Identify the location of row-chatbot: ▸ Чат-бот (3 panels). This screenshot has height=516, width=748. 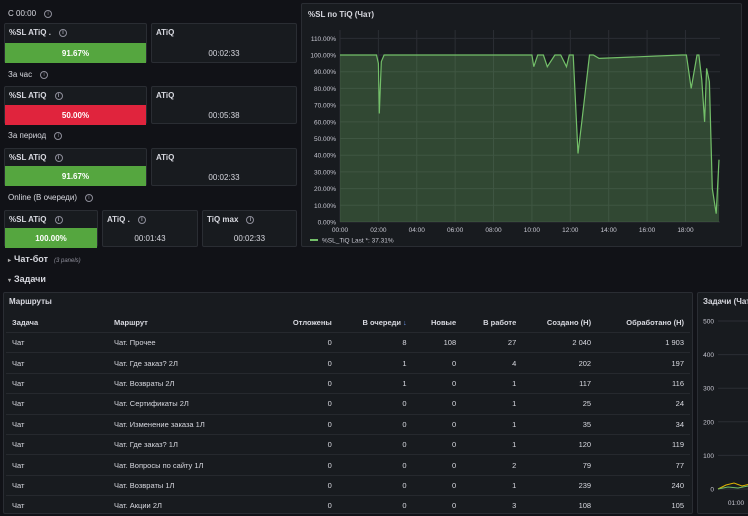
(44, 259).